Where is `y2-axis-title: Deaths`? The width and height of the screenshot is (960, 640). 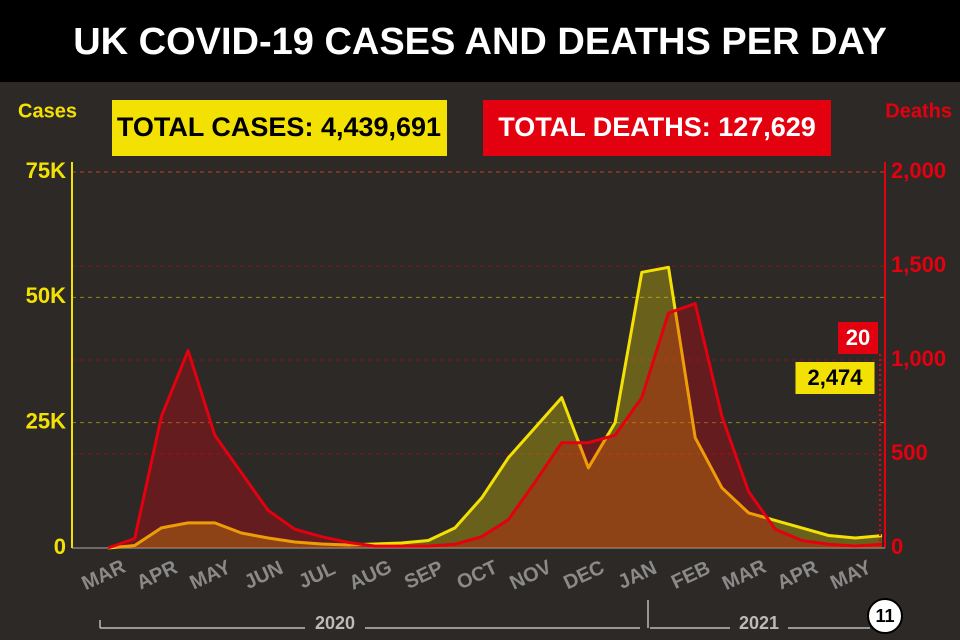 y2-axis-title: Deaths is located at coordinates (918, 111).